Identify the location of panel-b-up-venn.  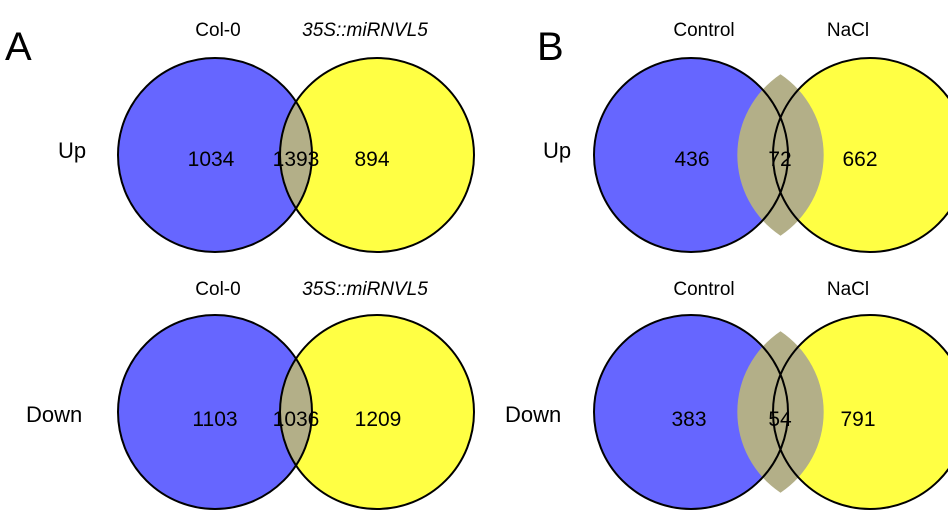
(770, 155).